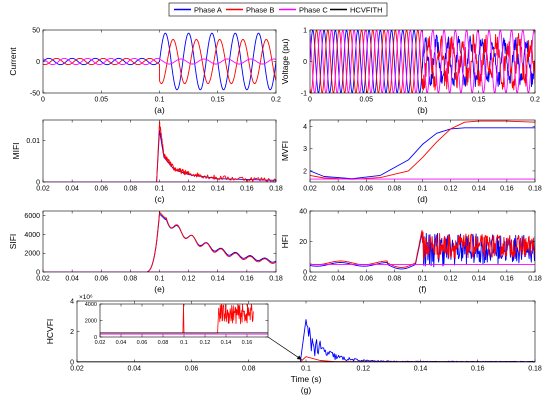  What do you see at coordinates (33, 141) in the screenshot?
I see `y-tick-label: 0.01` at bounding box center [33, 141].